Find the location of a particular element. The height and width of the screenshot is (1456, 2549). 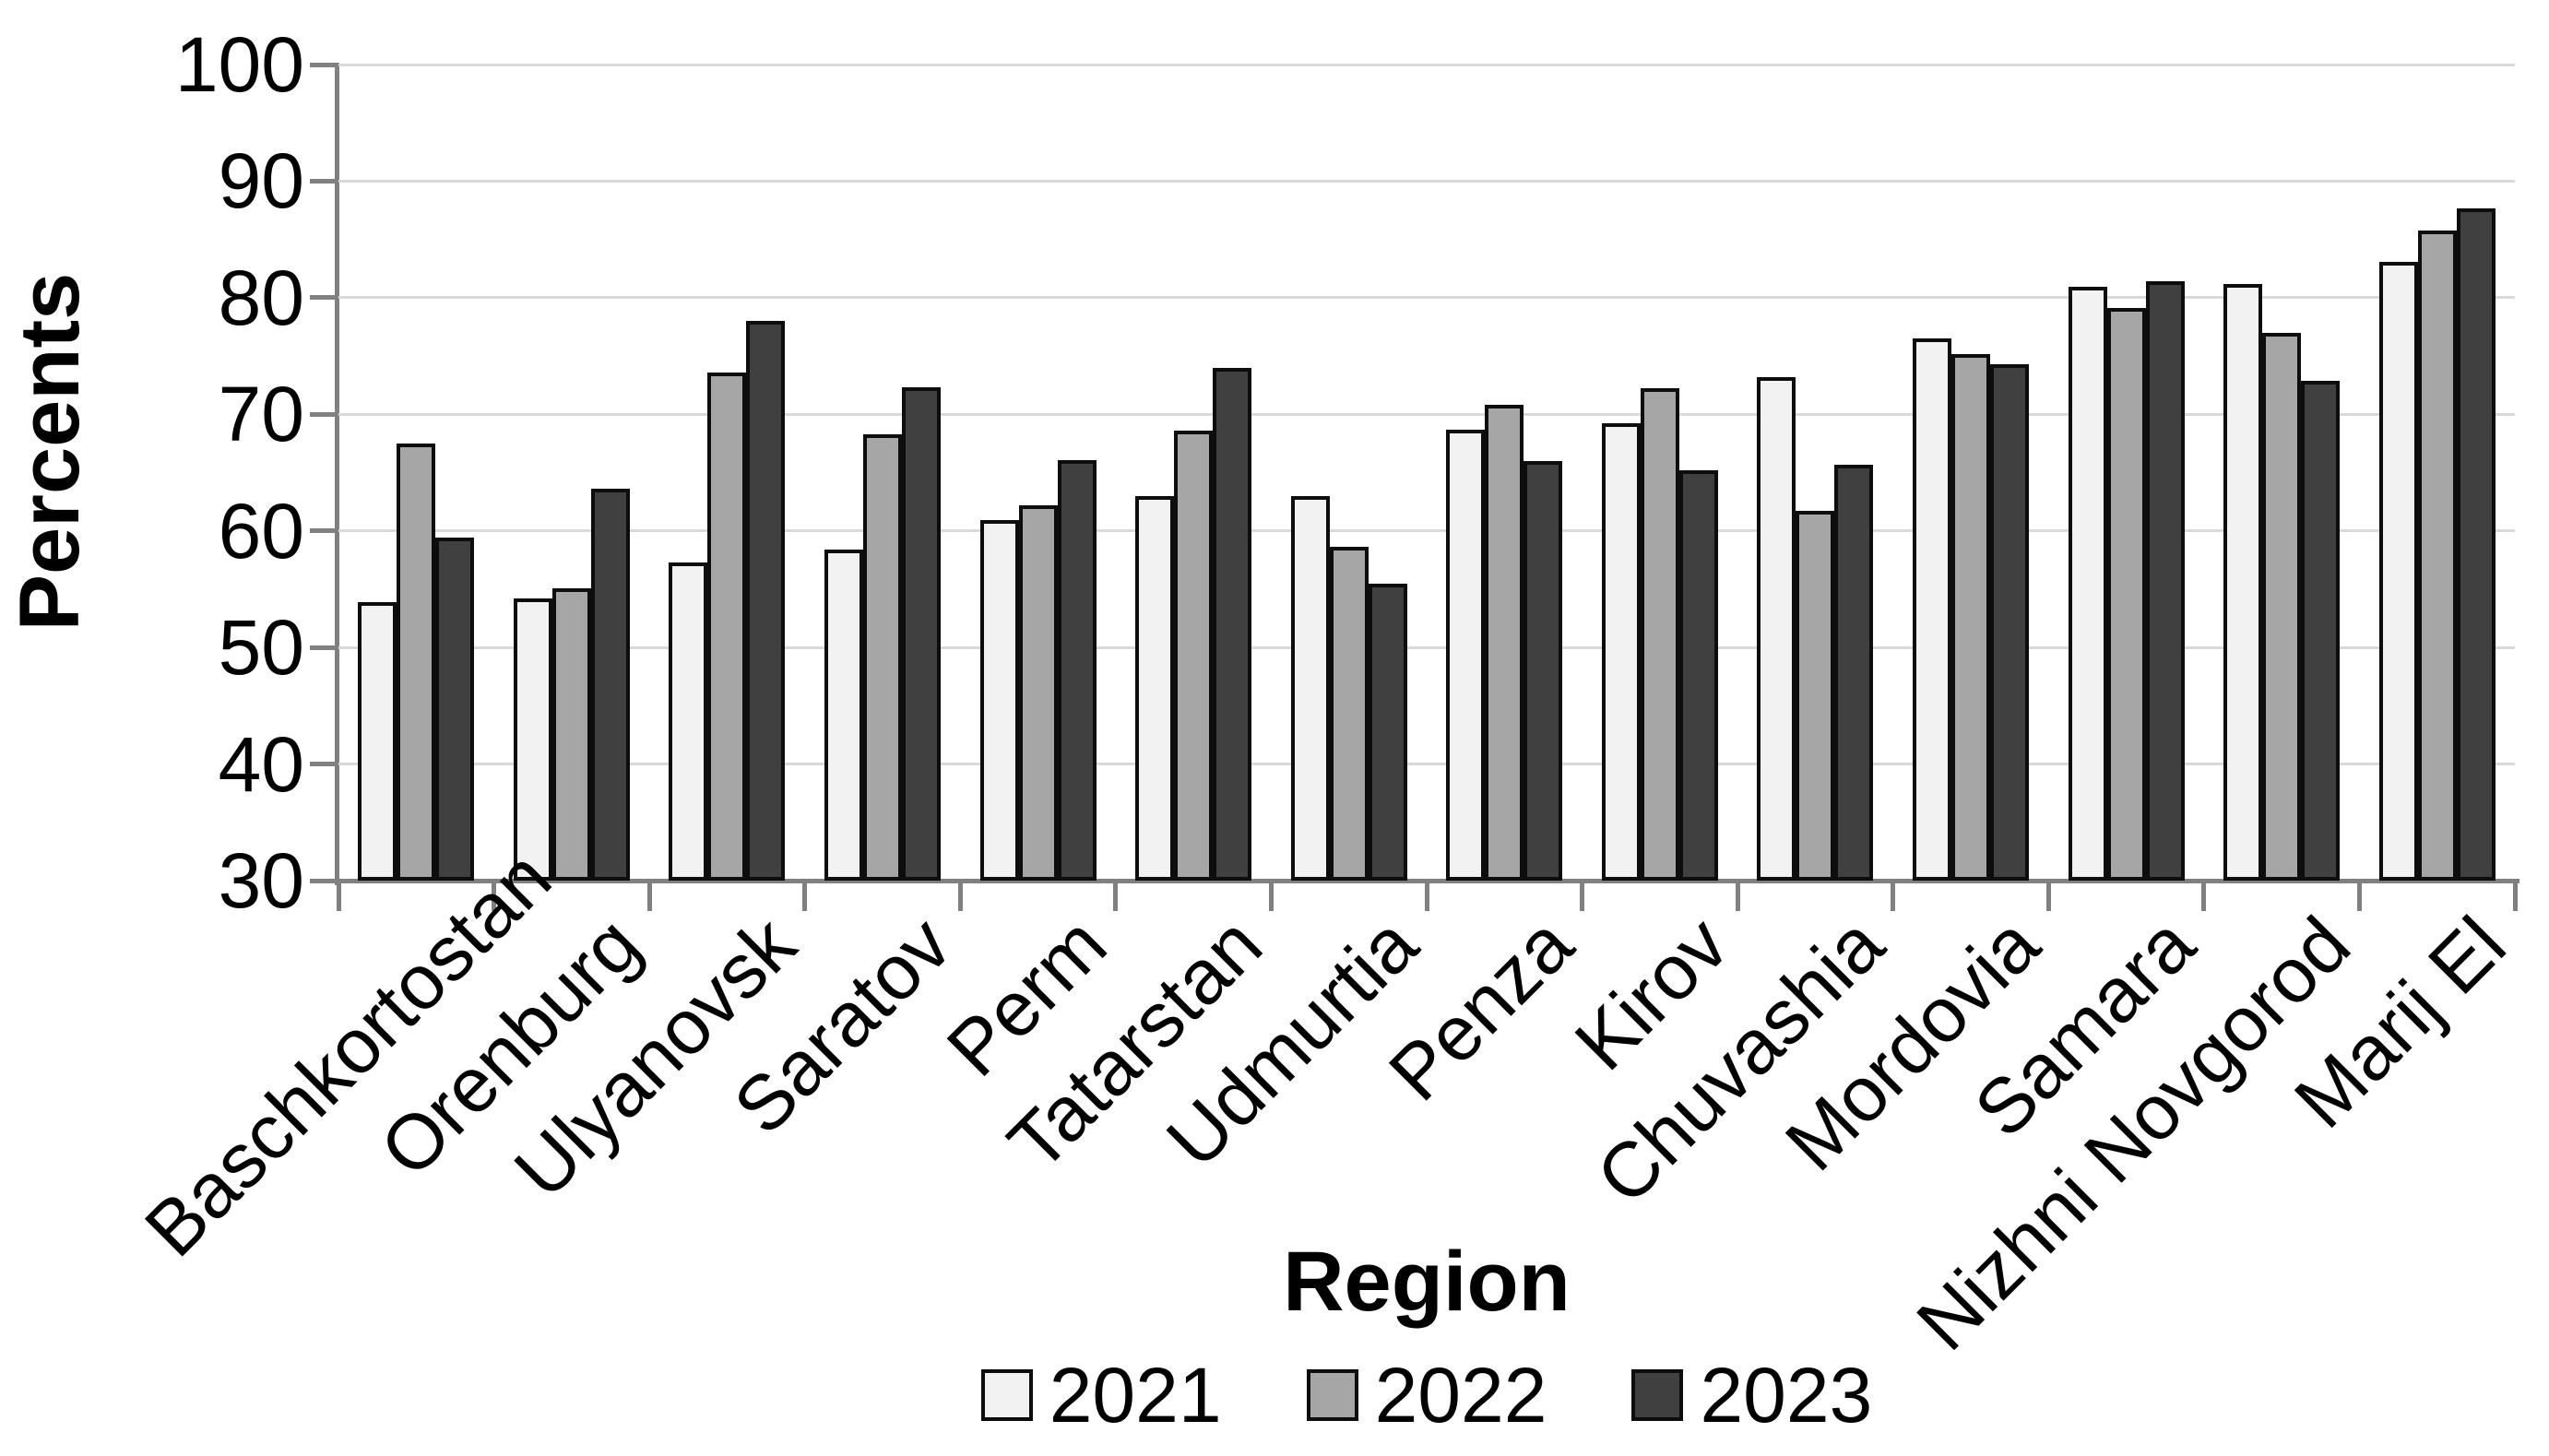

legend: 2021 2022 2023 is located at coordinates (1426, 1395).